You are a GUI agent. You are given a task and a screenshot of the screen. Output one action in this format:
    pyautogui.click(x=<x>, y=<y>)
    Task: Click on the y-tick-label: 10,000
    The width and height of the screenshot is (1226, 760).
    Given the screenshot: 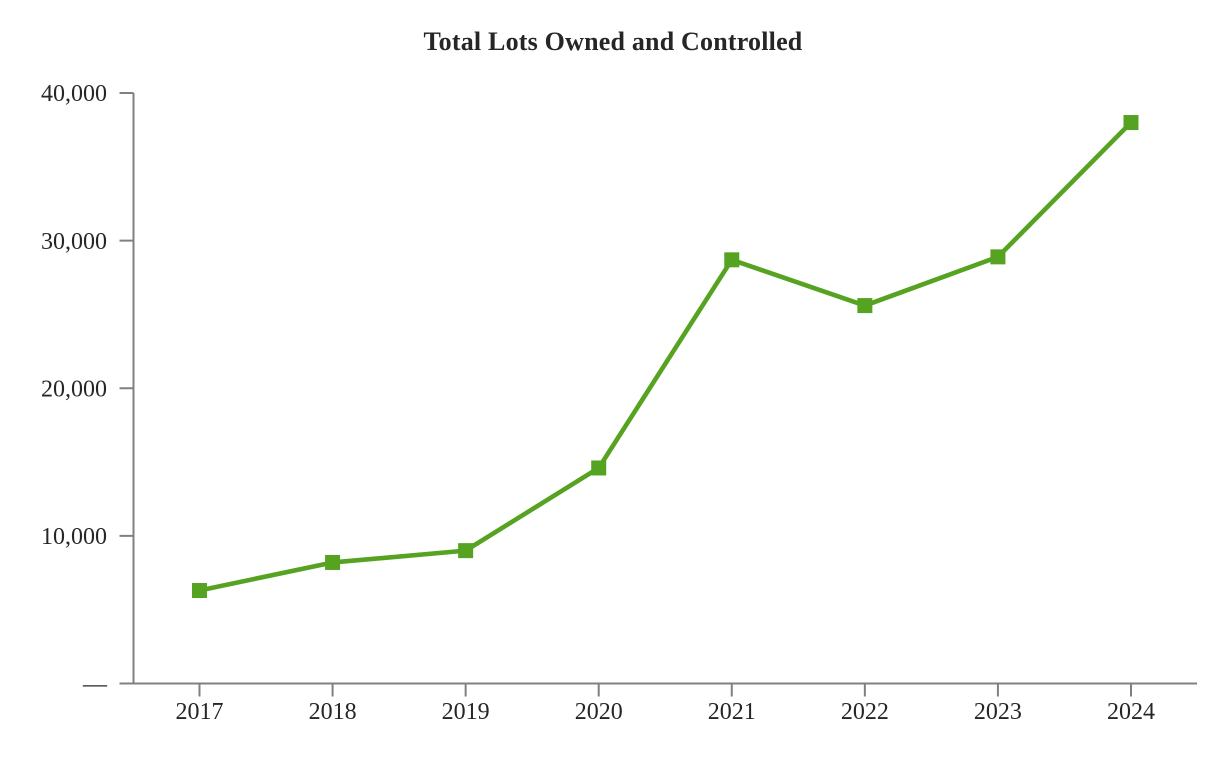 What is the action you would take?
    pyautogui.click(x=74, y=537)
    